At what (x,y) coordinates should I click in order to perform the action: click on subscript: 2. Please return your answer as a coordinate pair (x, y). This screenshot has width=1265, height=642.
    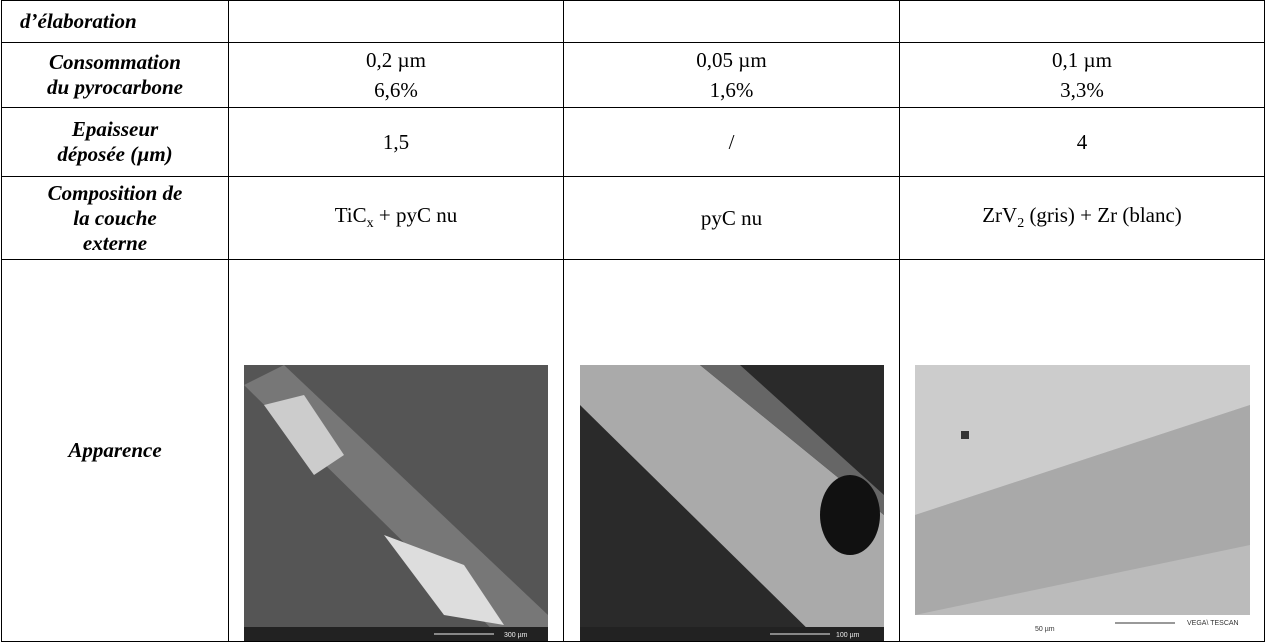
    Looking at the image, I should click on (1021, 224).